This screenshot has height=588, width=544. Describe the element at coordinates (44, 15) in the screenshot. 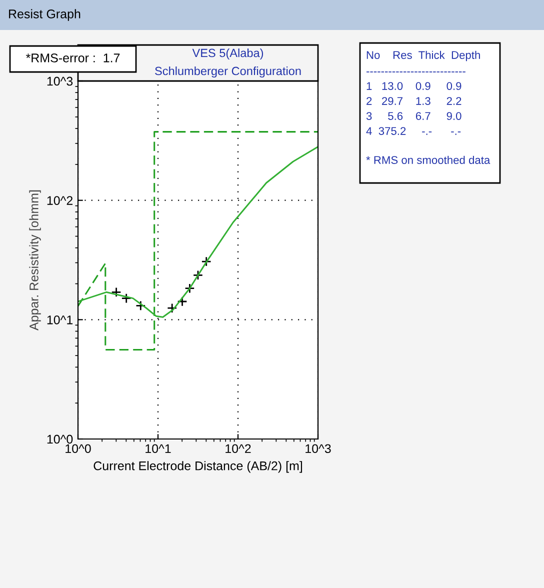

I see `text: Resist Graph` at that location.